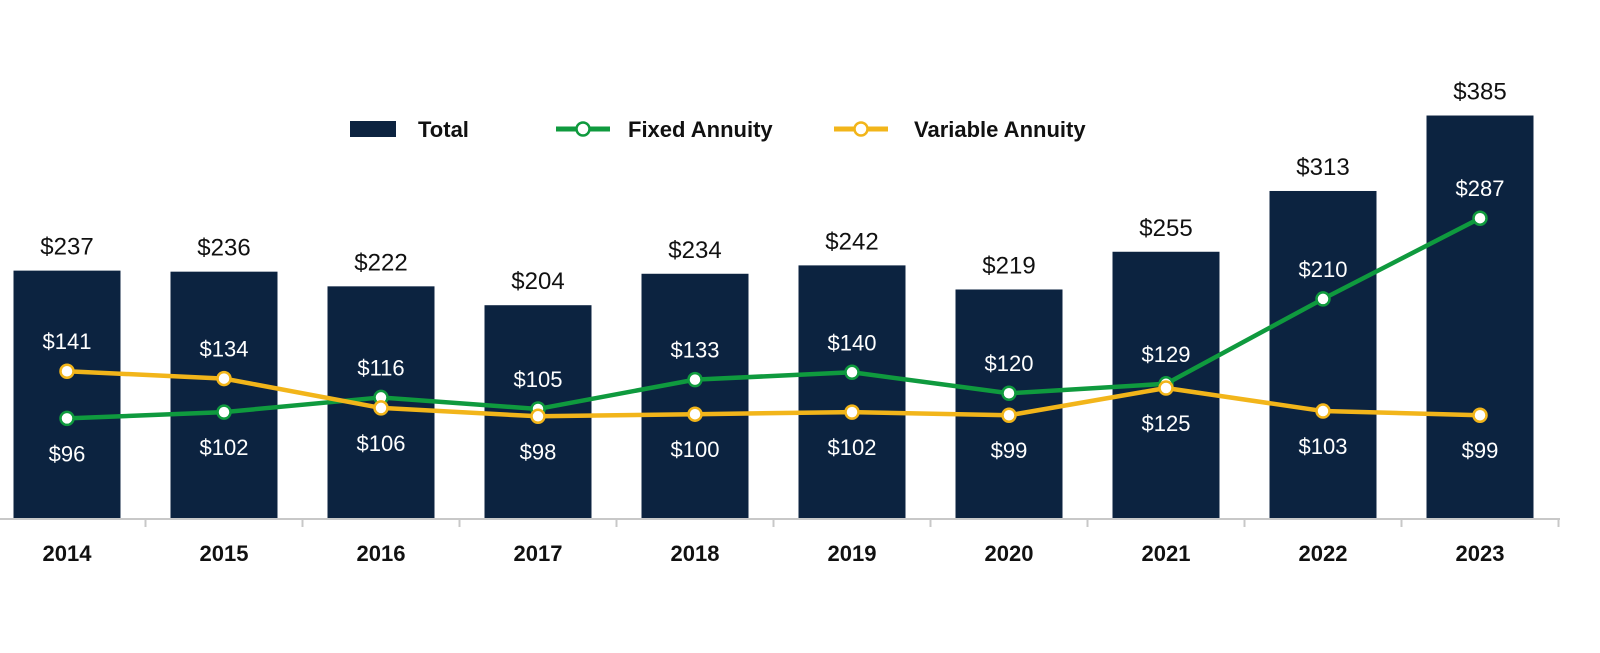 This screenshot has height=653, width=1600. What do you see at coordinates (224, 378) in the screenshot?
I see `point-variable-annuity-2015` at bounding box center [224, 378].